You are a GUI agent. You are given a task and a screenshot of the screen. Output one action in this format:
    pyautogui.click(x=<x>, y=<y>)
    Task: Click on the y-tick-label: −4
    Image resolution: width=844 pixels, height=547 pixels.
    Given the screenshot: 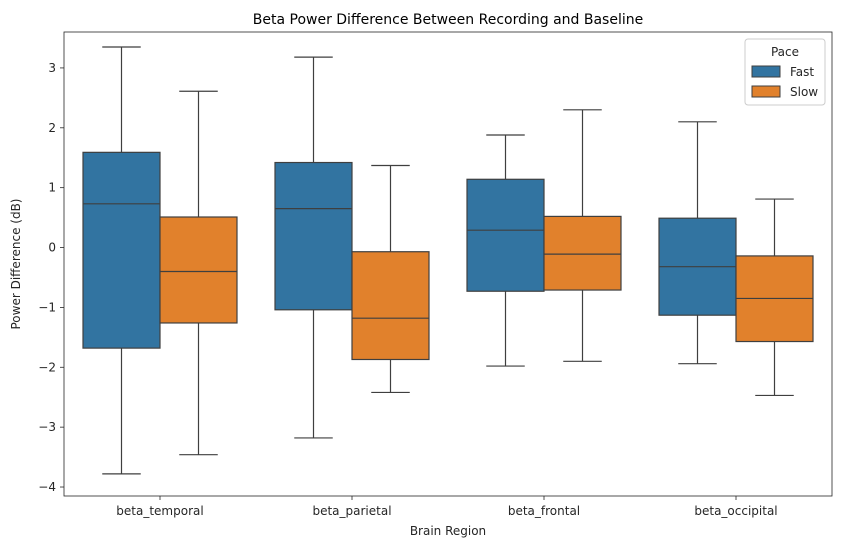 What is the action you would take?
    pyautogui.click(x=47, y=487)
    